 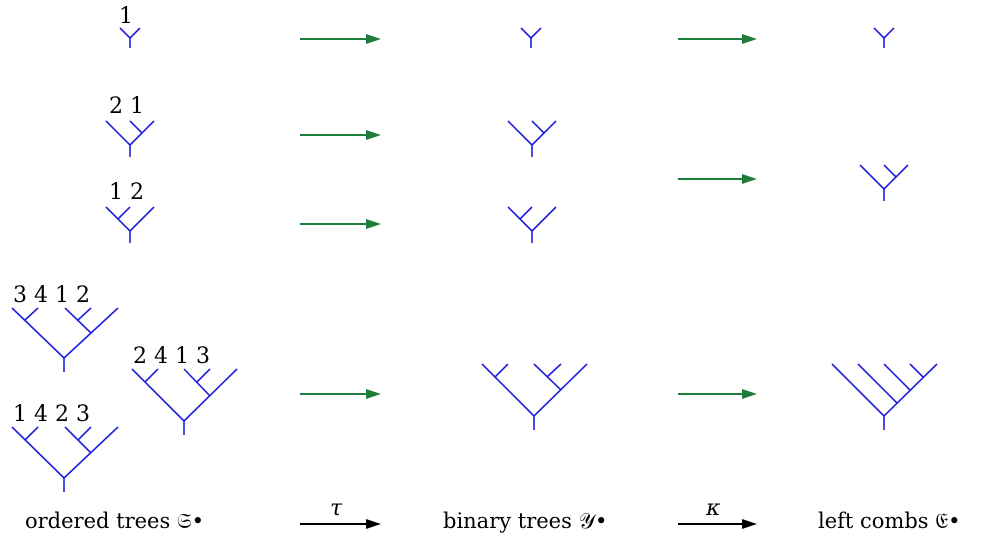 I want to click on kappa-arrow, so click(x=717, y=524).